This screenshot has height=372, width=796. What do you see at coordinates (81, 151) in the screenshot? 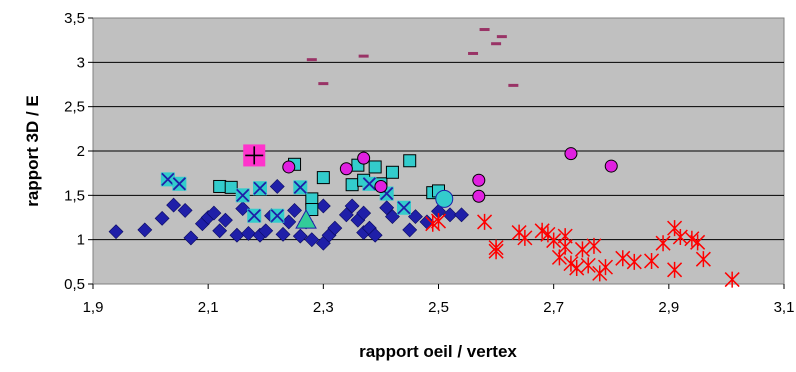
I see `y-tick-label: 2` at bounding box center [81, 151].